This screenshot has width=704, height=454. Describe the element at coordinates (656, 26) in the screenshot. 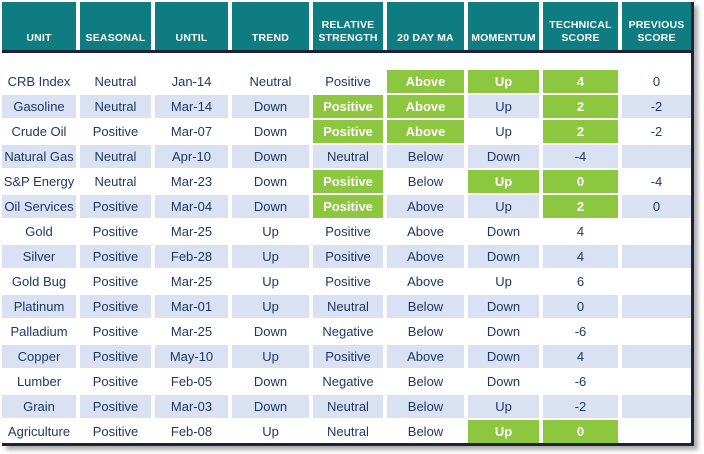

I see `column-header: PREVIOUS SCORE` at that location.